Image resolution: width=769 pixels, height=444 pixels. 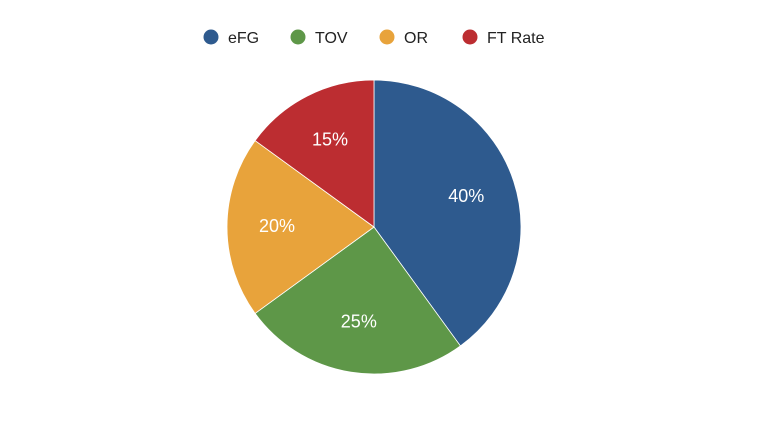 What do you see at coordinates (298, 37) in the screenshot?
I see `legend-marker-tov` at bounding box center [298, 37].